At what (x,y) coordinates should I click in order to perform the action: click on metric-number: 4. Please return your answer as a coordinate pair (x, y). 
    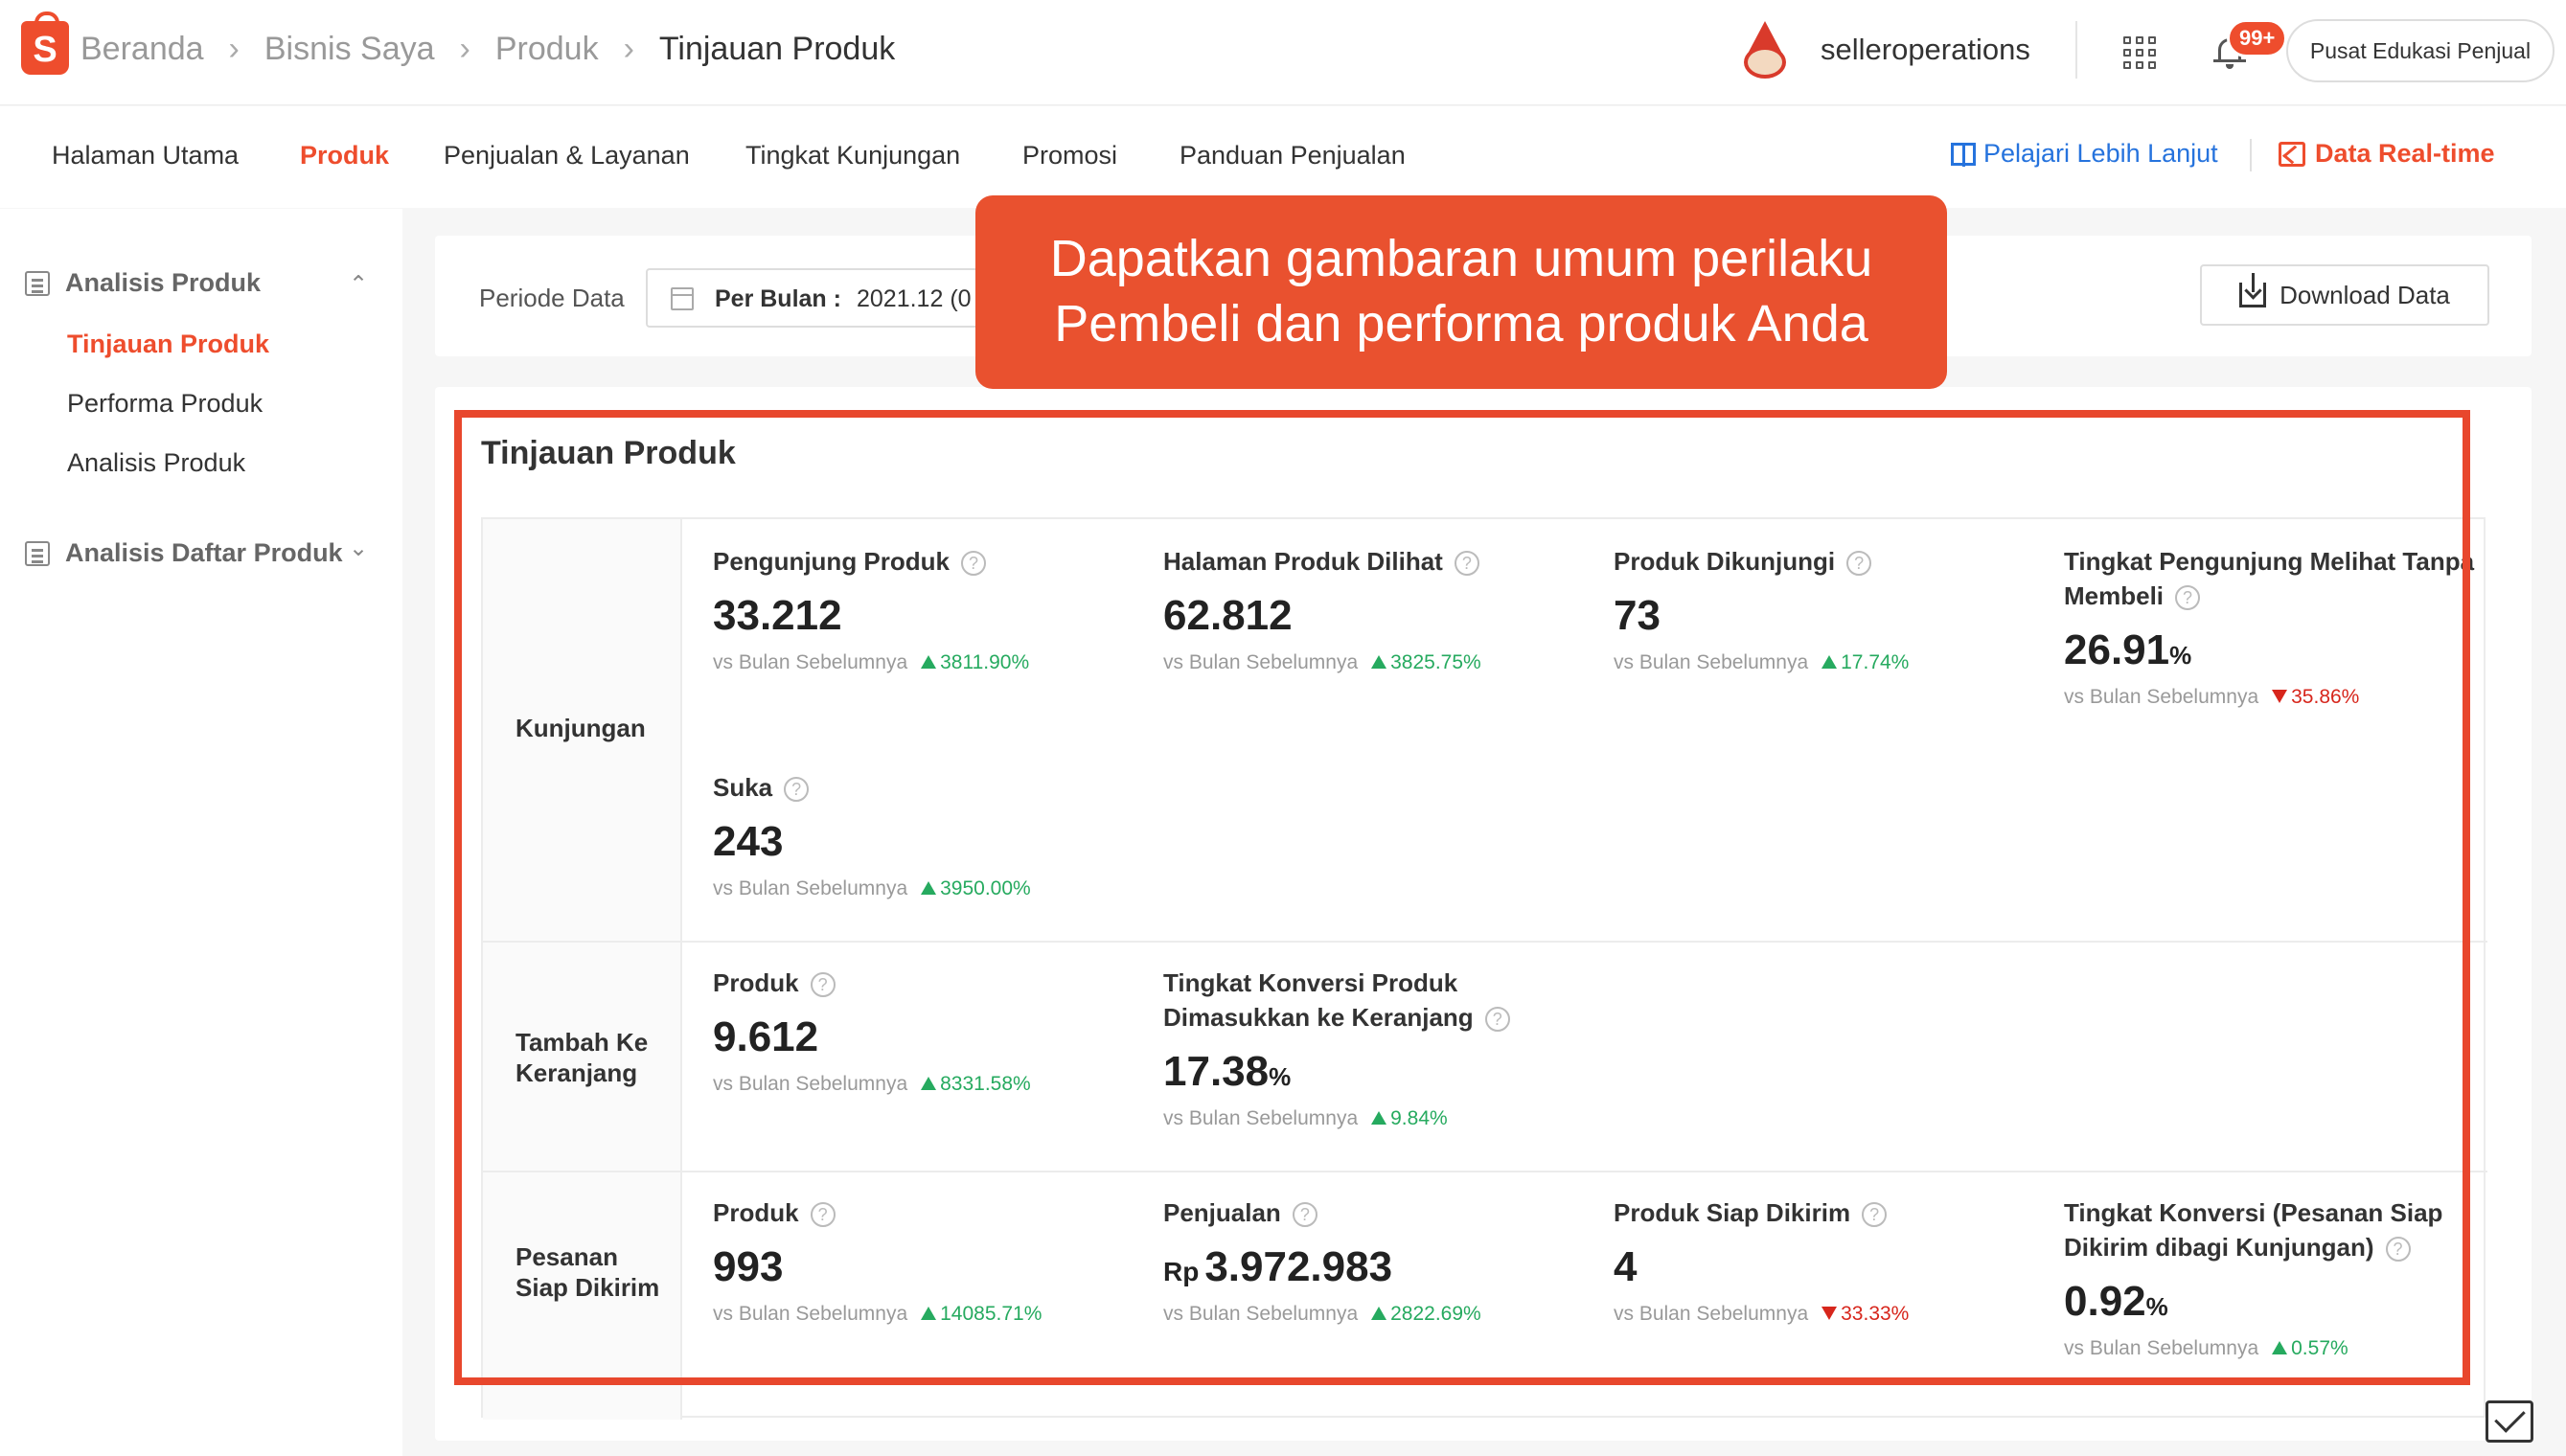
    Looking at the image, I should click on (1626, 1266).